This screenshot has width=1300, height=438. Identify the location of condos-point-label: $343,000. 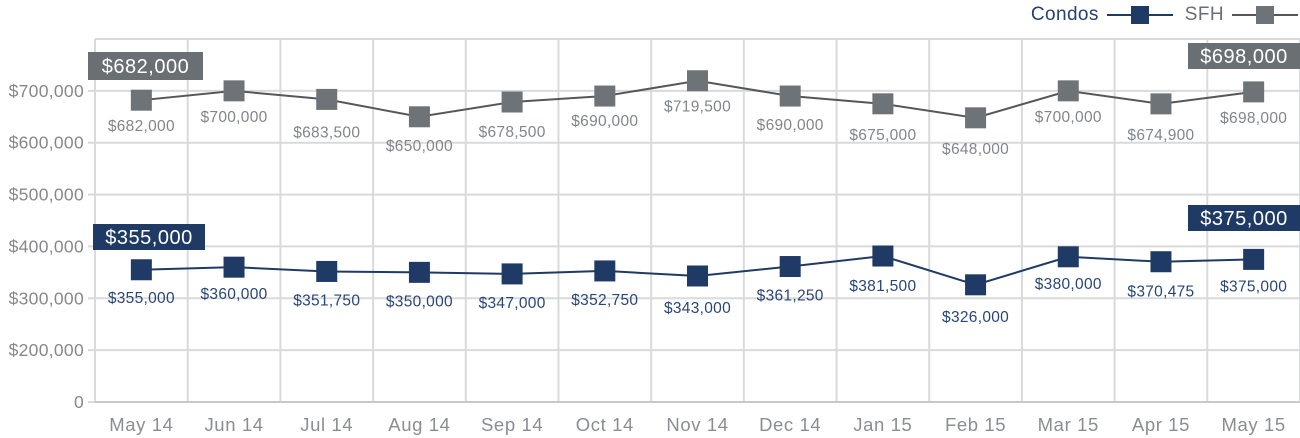
(697, 308).